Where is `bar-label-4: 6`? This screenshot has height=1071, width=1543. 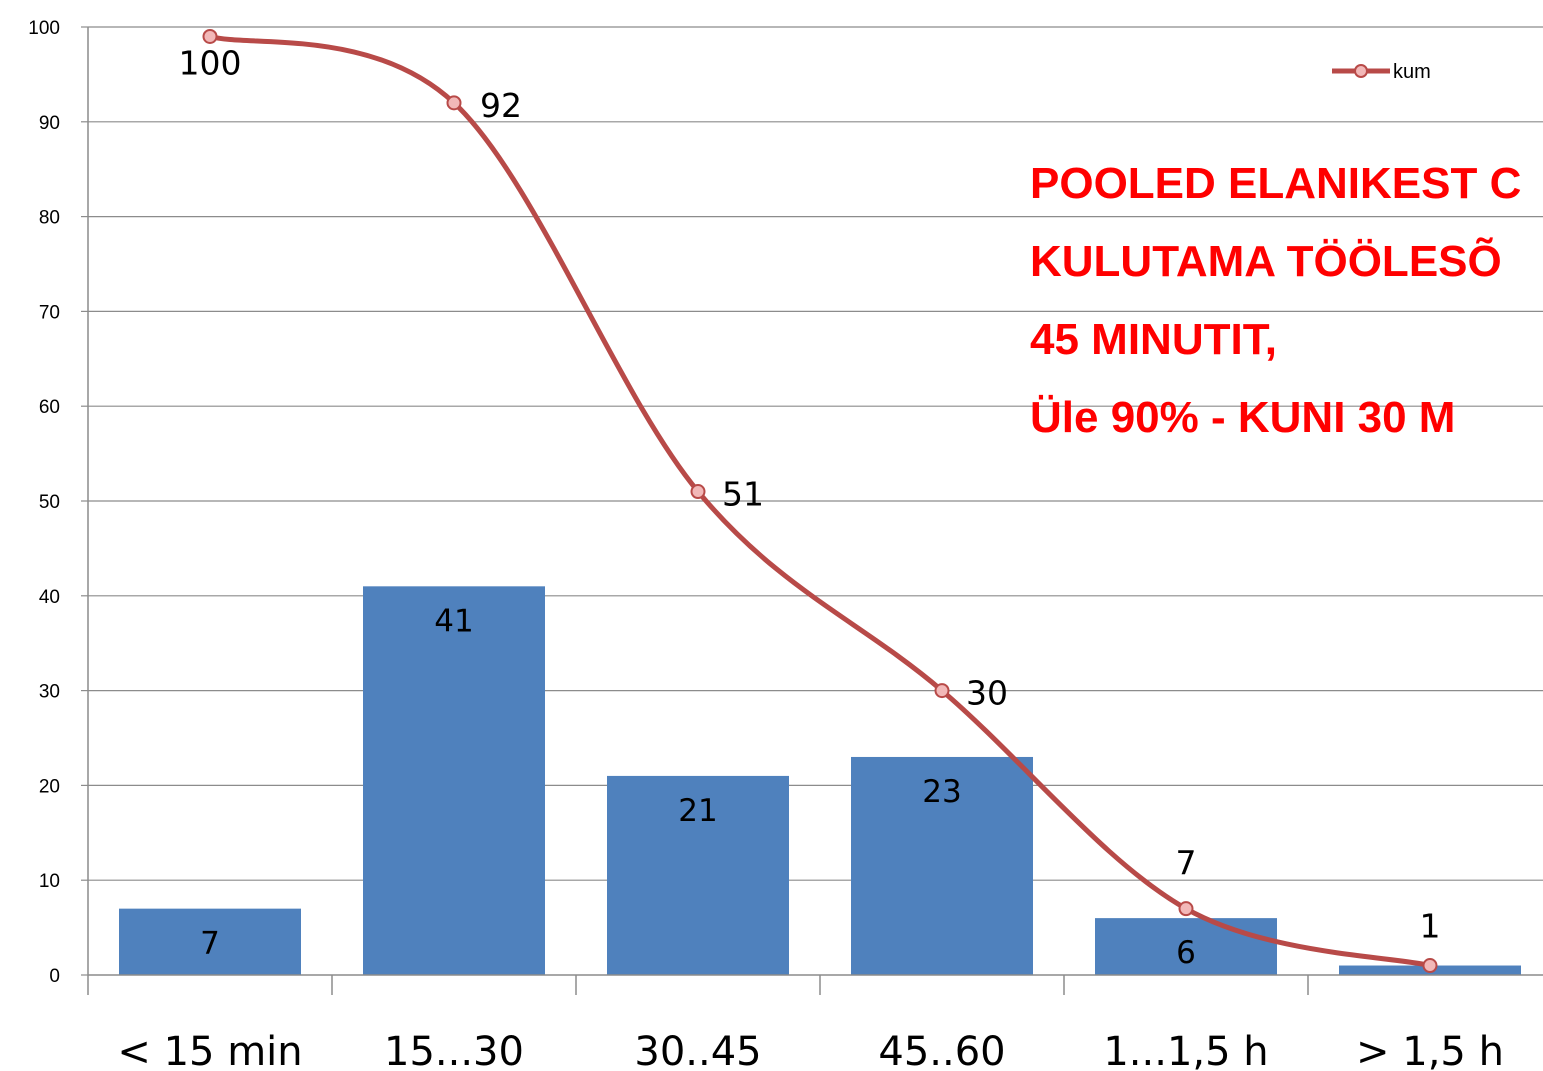
bar-label-4: 6 is located at coordinates (1186, 953).